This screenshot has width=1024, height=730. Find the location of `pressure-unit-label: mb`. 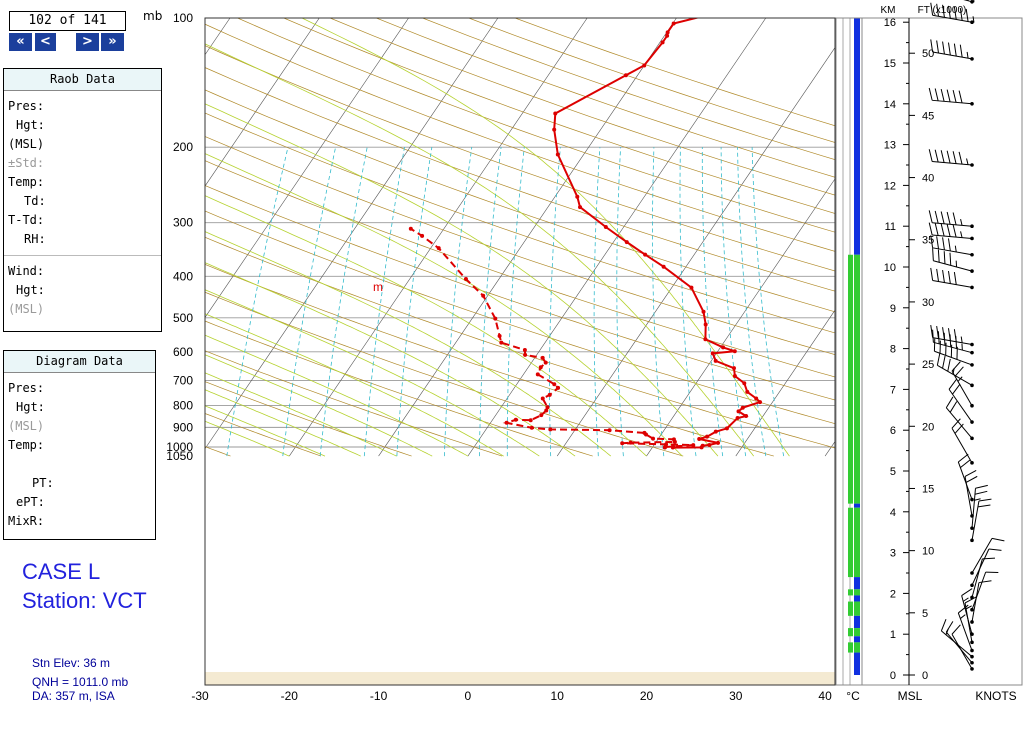

pressure-unit-label: mb is located at coordinates (153, 16).